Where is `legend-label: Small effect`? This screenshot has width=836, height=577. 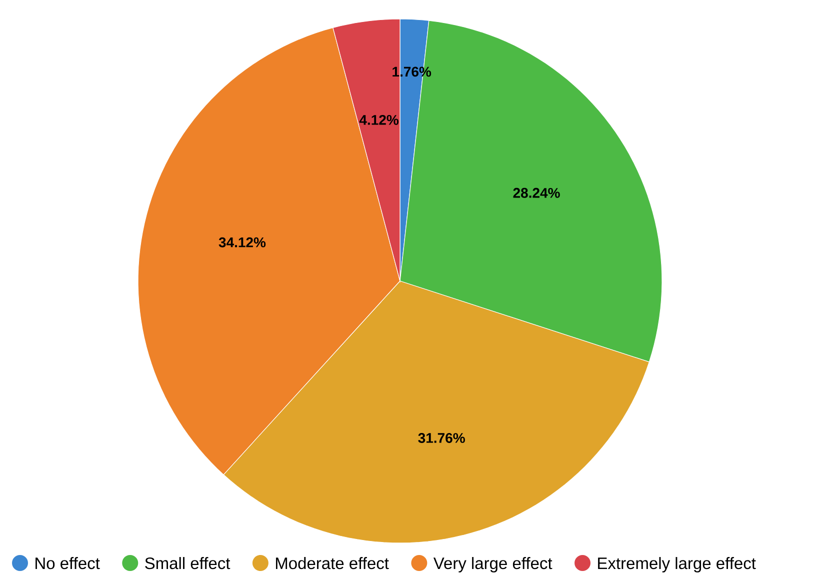
legend-label: Small effect is located at coordinates (187, 563).